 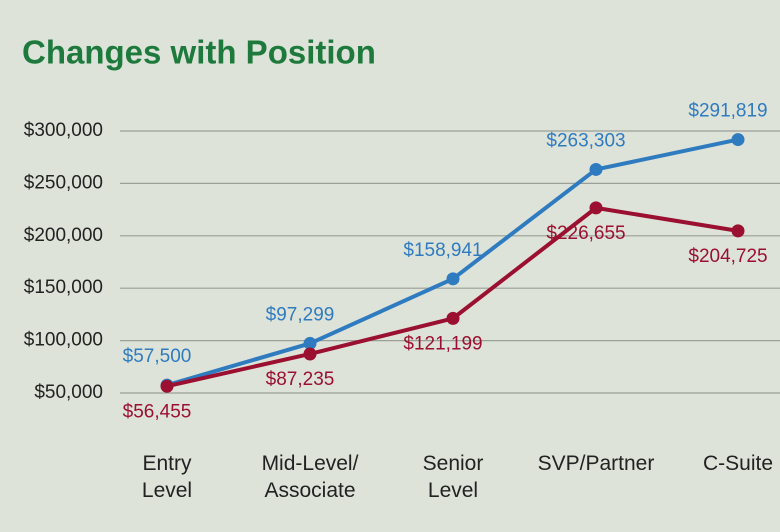 What do you see at coordinates (596, 463) in the screenshot?
I see `x-tick-label: SVP/Partner` at bounding box center [596, 463].